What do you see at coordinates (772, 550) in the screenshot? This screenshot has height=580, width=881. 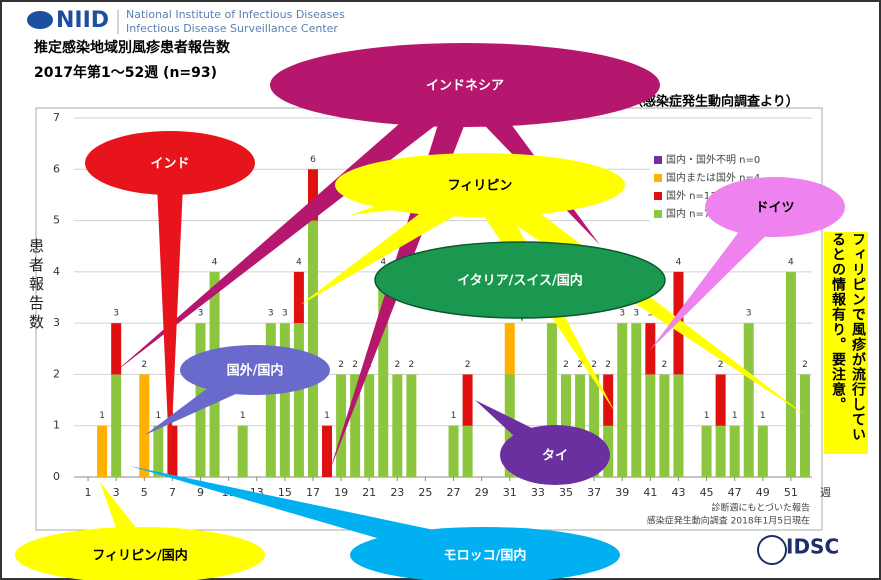 I see `idsc-globe` at bounding box center [772, 550].